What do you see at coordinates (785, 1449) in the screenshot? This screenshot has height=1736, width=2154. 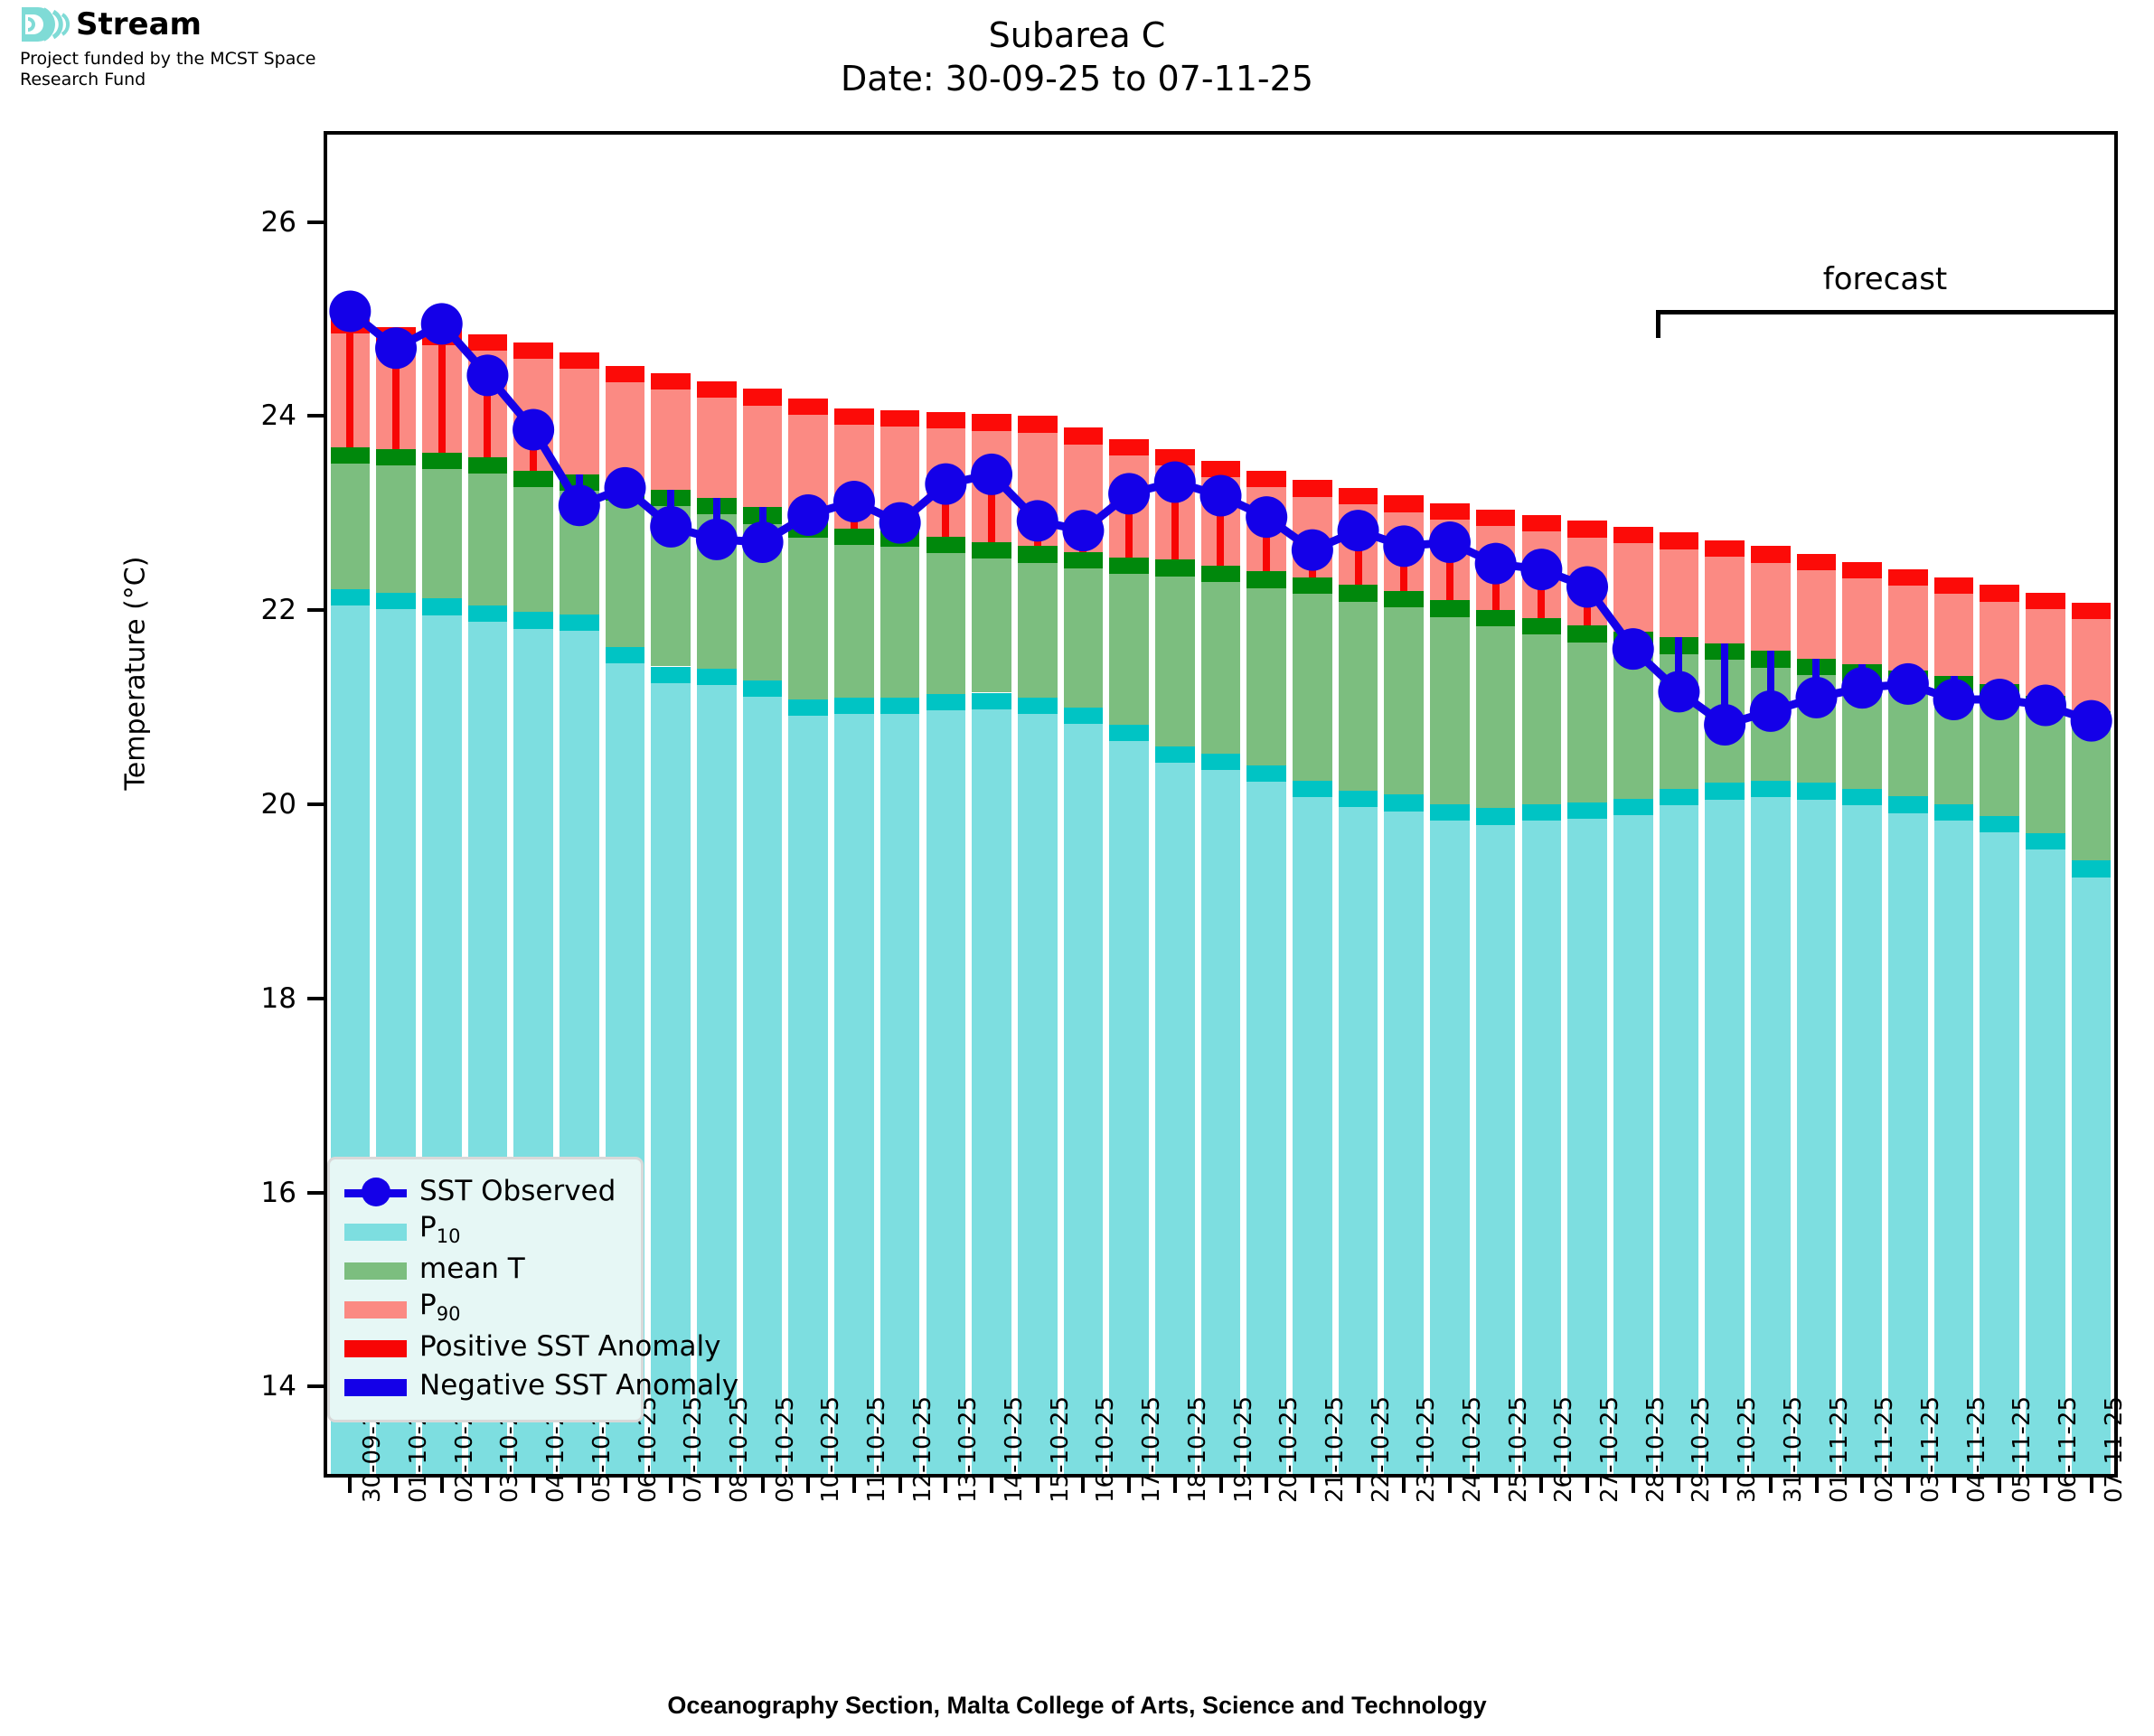 I see `x-tick-label: 09-10-25` at bounding box center [785, 1449].